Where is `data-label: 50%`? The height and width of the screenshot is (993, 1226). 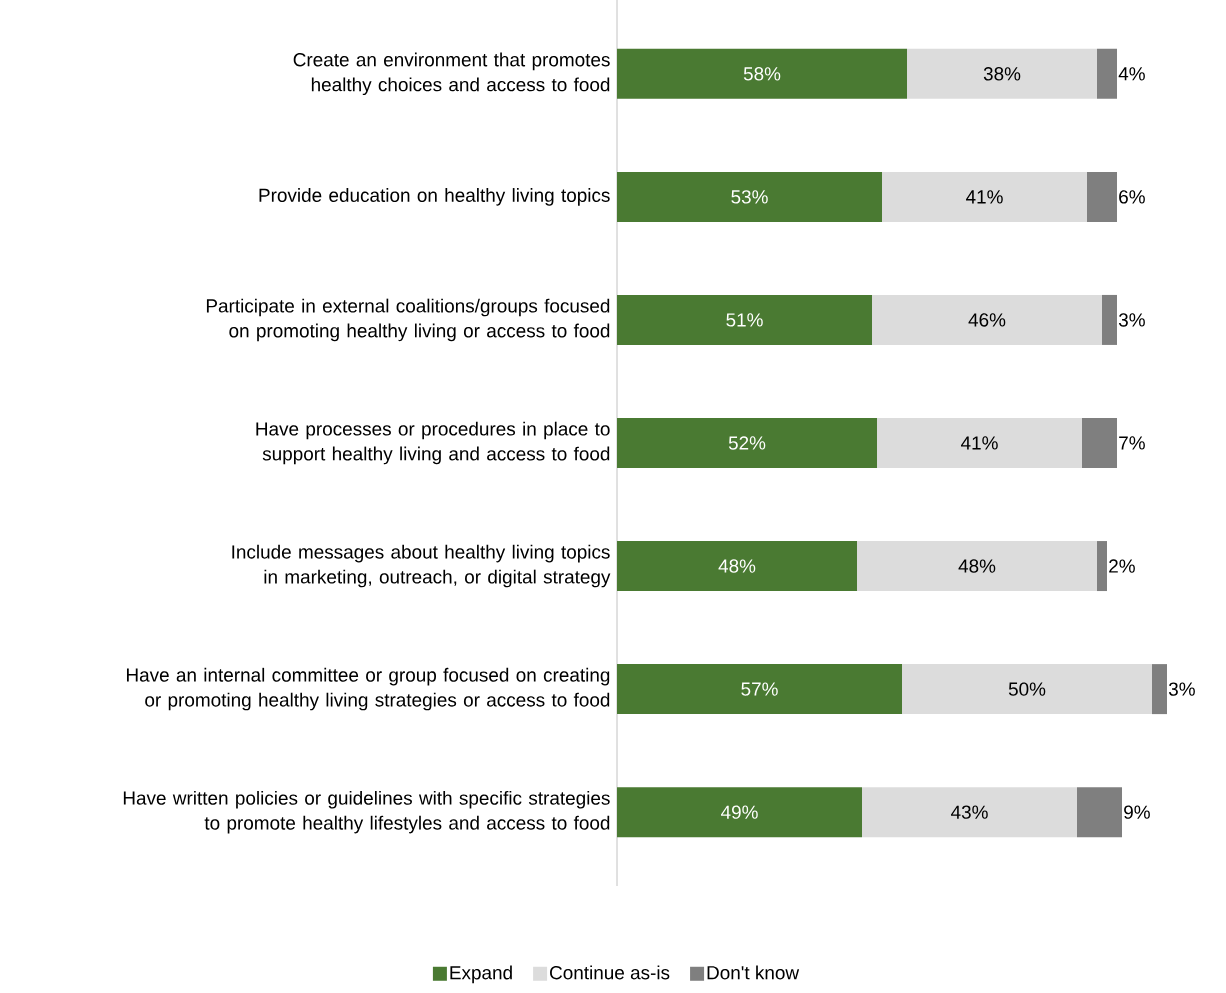 data-label: 50% is located at coordinates (1027, 689).